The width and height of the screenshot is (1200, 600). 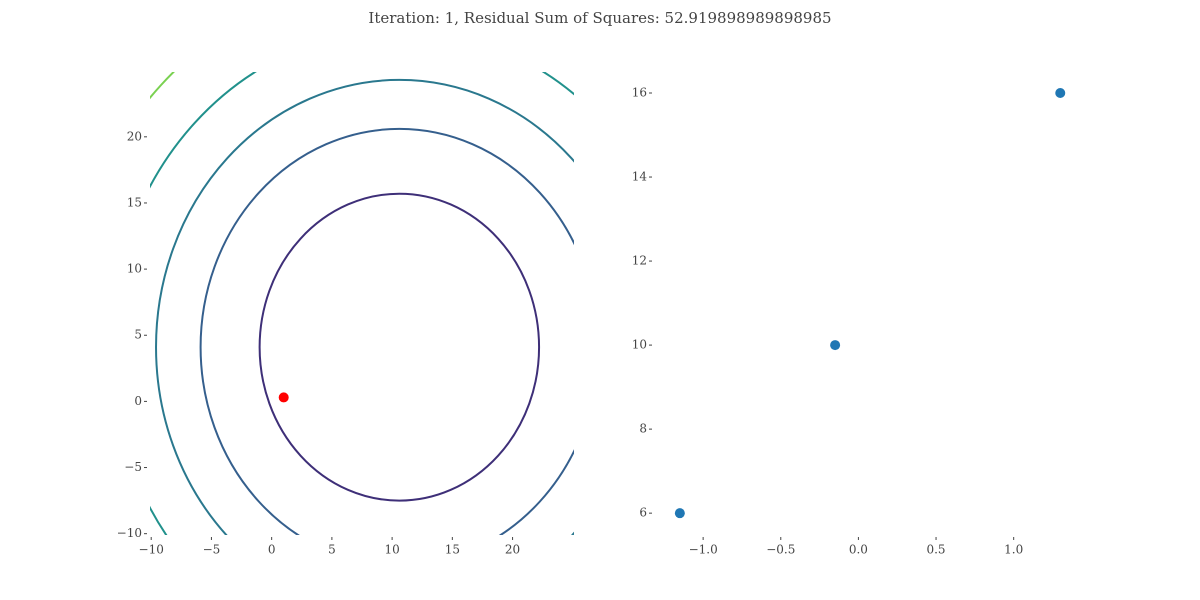 I want to click on x-tick-label: 10, so click(x=391, y=550).